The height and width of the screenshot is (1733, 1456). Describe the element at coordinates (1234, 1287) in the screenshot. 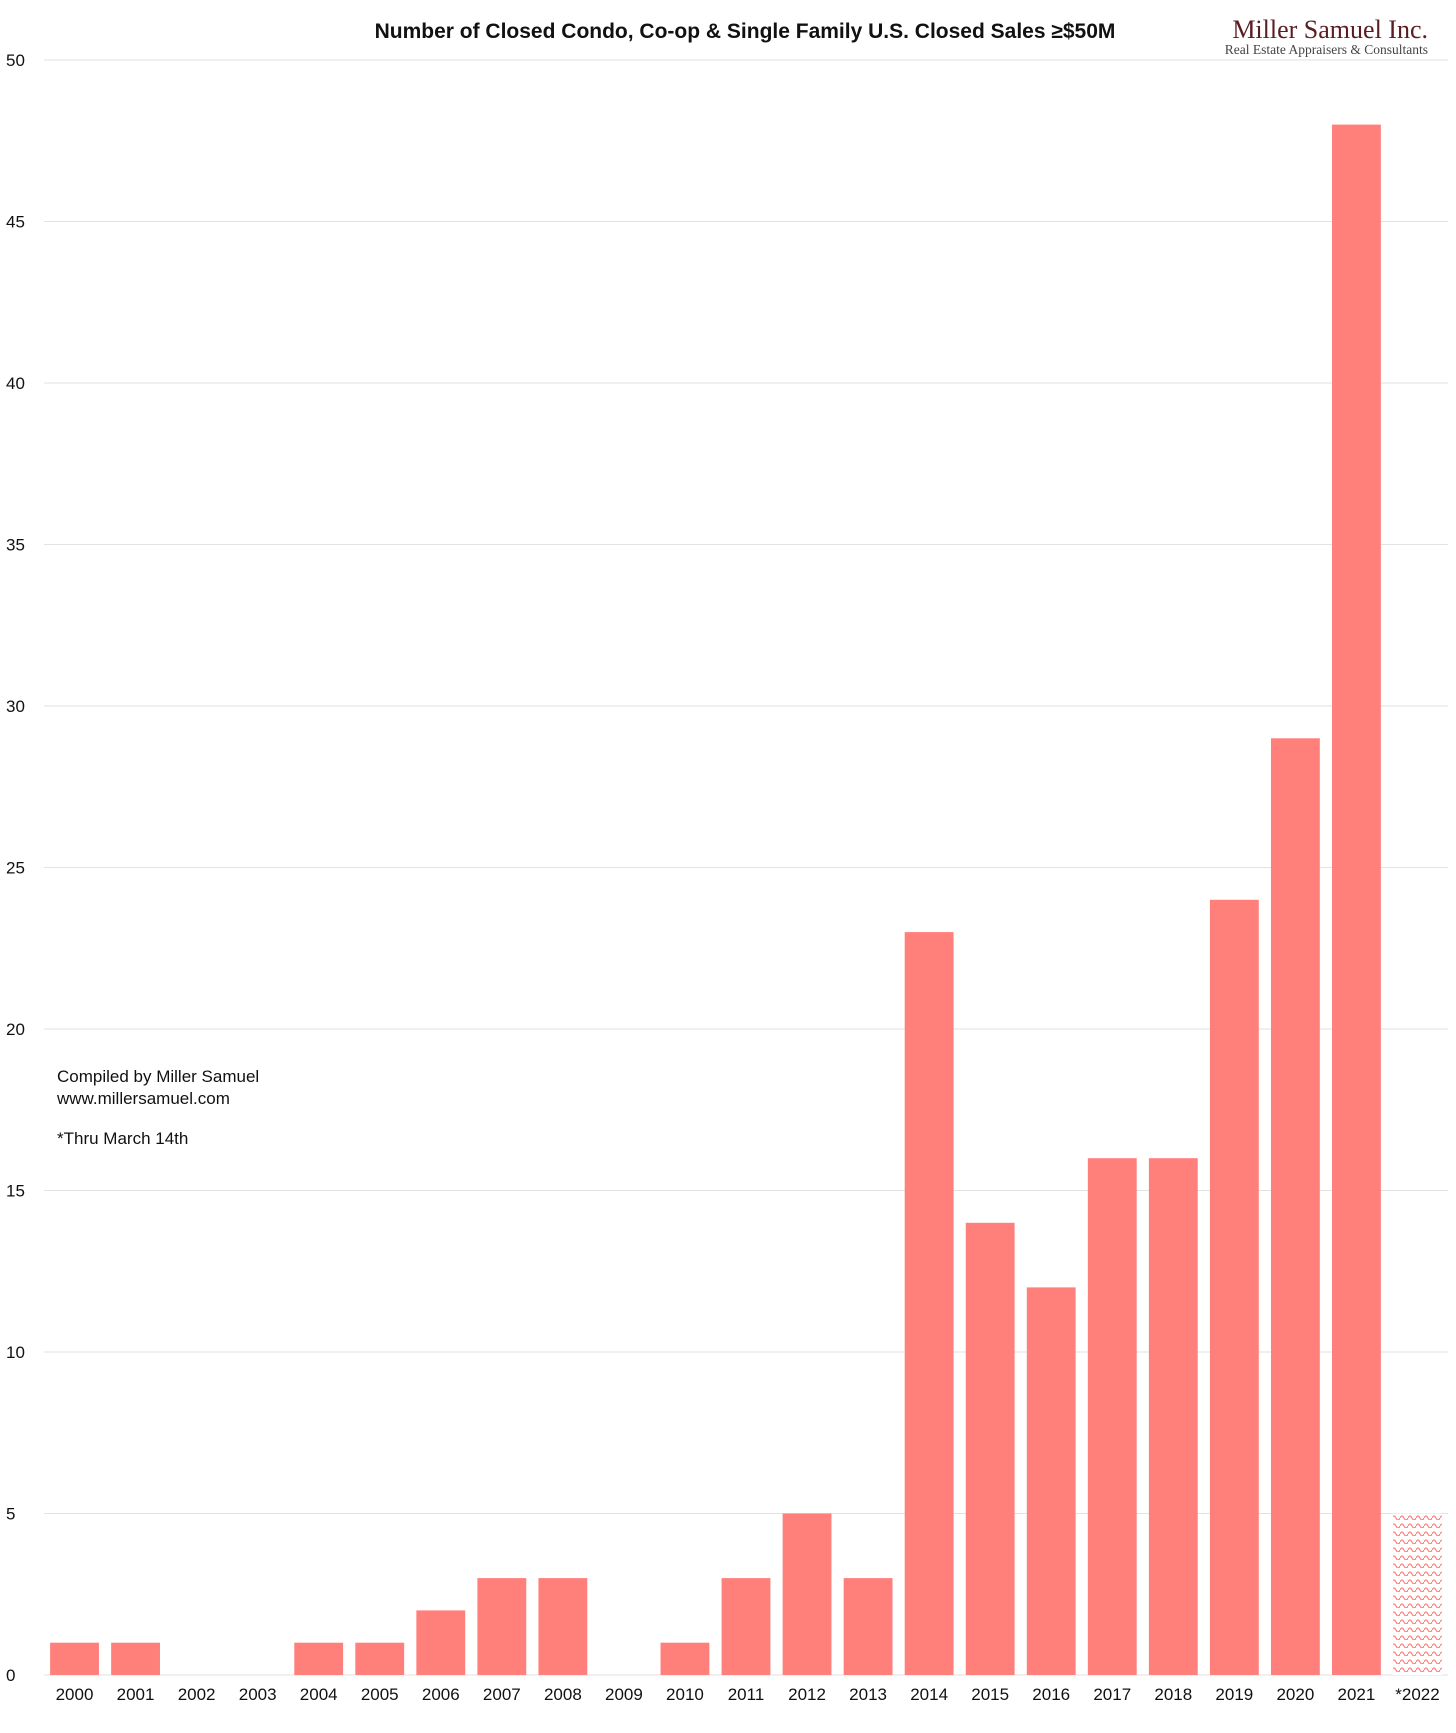

I see `bar-2019` at that location.